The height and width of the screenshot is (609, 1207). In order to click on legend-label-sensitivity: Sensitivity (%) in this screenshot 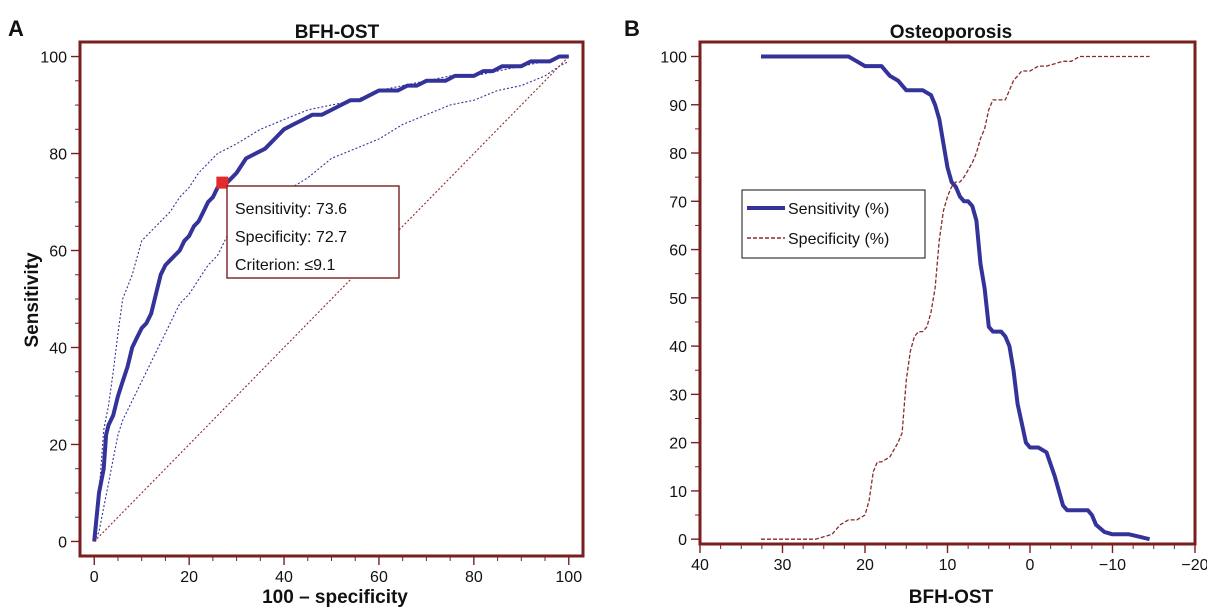, I will do `click(838, 209)`.